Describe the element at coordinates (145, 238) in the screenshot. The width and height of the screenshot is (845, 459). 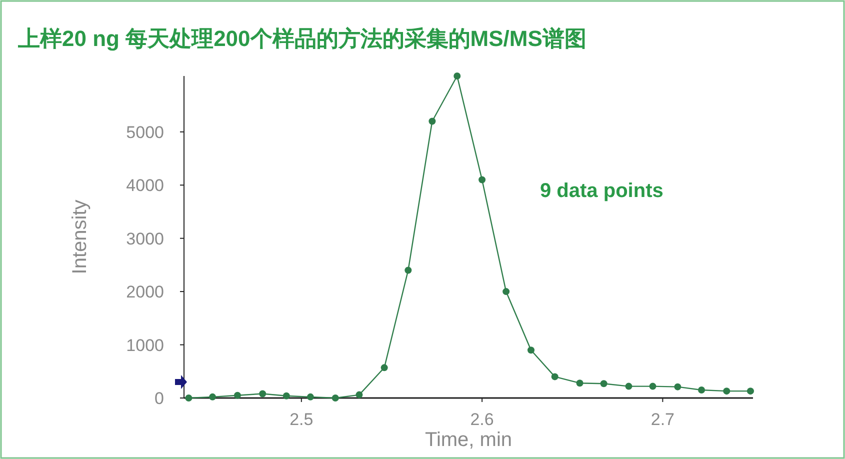
I see `y-tick-label: 3000` at that location.